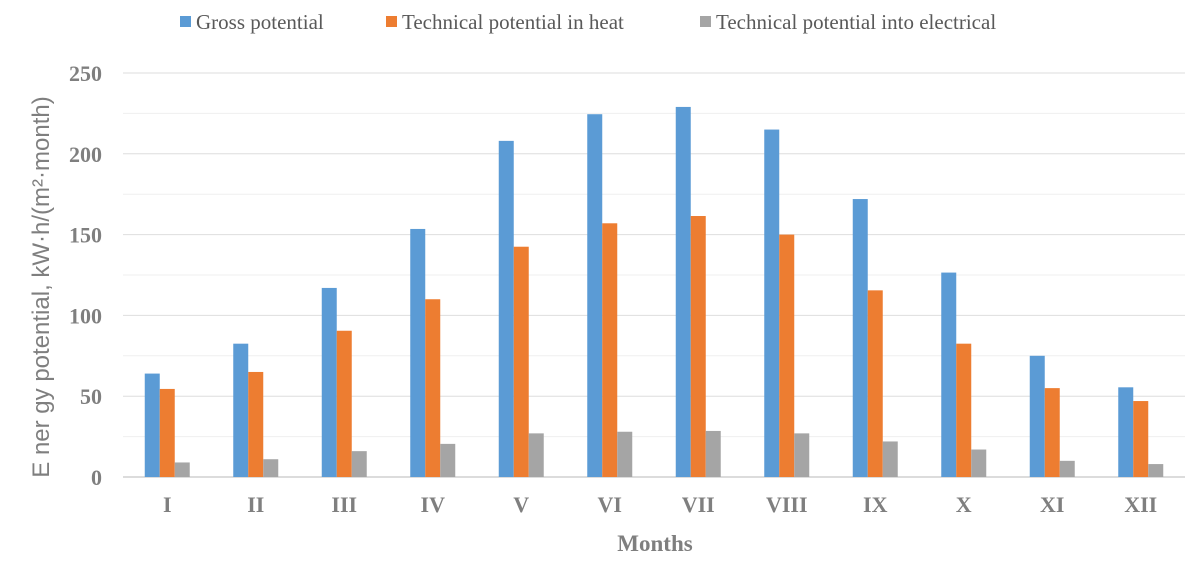 This screenshot has height=571, width=1200. What do you see at coordinates (660, 504) in the screenshot?
I see `x-axis: I II III IV V VI VII VIII IX X XI XII` at bounding box center [660, 504].